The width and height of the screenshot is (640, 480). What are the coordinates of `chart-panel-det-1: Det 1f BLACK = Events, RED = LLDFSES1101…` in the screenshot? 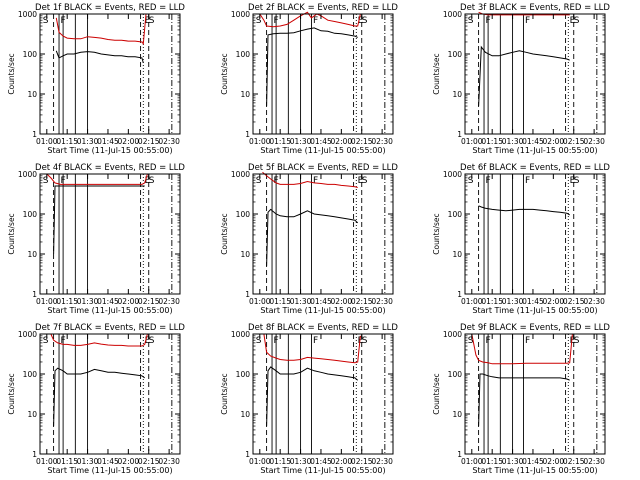 It's located at (96, 79).